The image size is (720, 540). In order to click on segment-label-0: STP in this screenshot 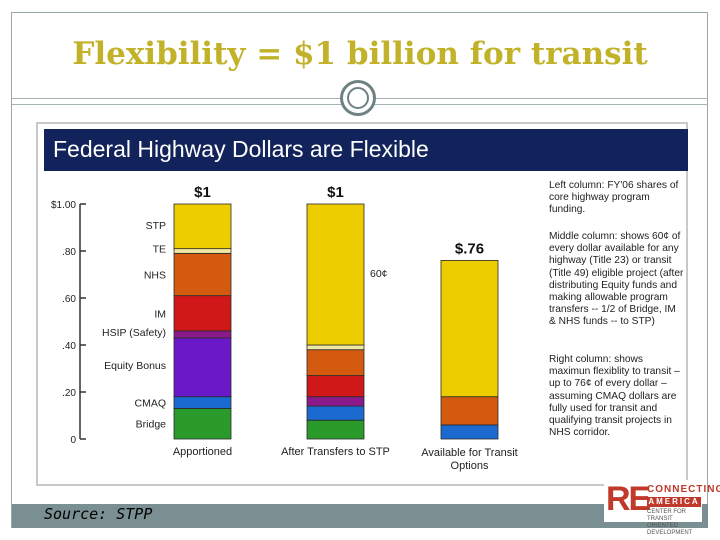, I will do `click(156, 226)`.